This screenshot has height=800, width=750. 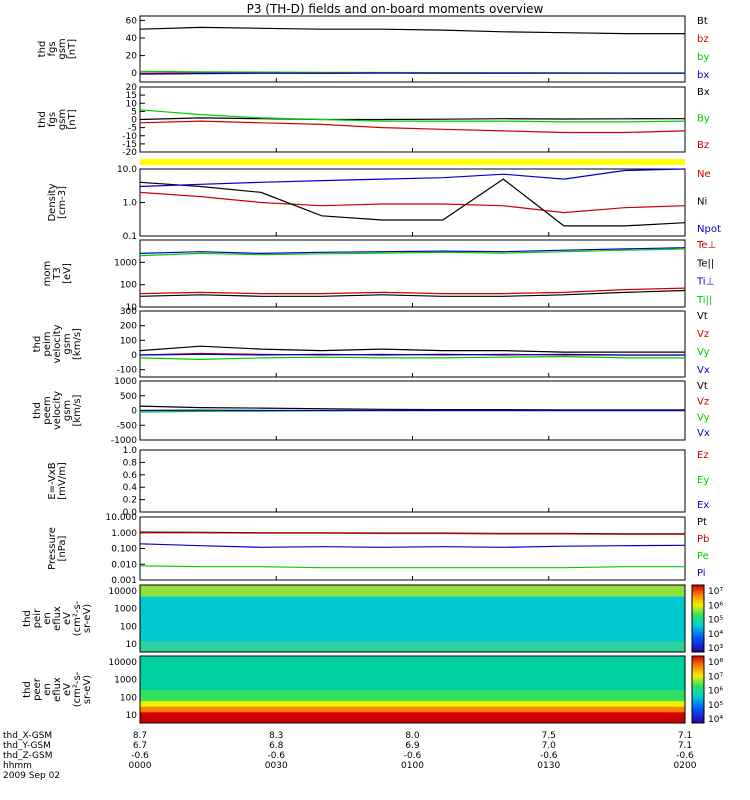 I want to click on y-axis-label-line: E=-VxB, so click(x=52, y=480).